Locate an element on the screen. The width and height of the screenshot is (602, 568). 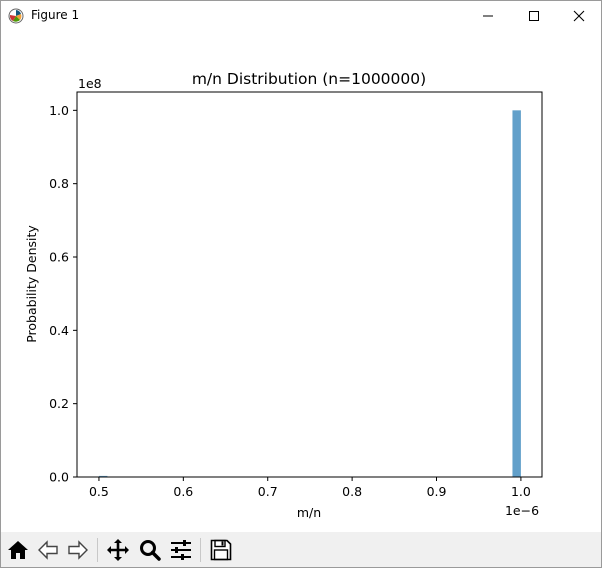
x-tick-label: 0.9 is located at coordinates (437, 491).